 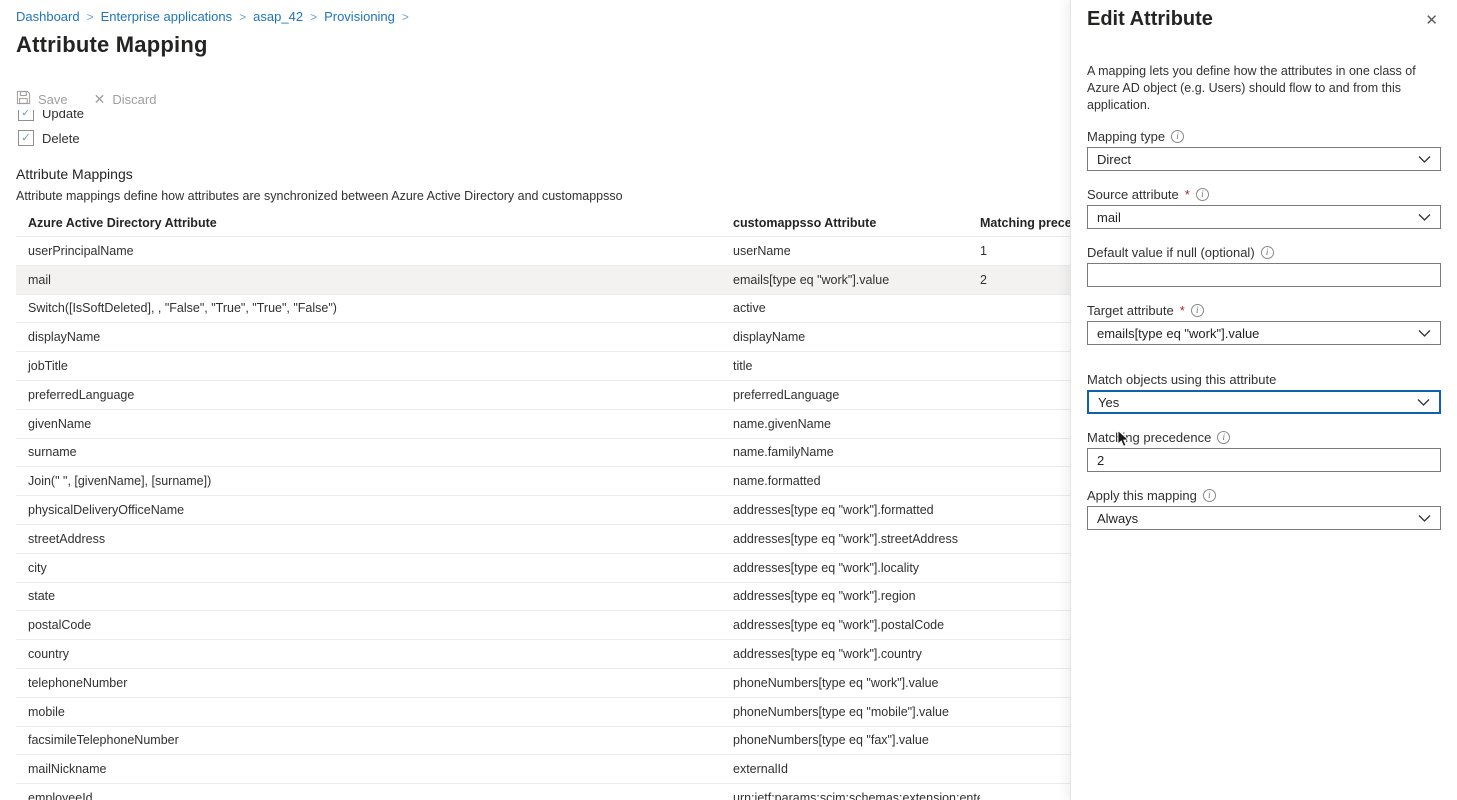 What do you see at coordinates (278, 16) in the screenshot?
I see `breadcrumb-link-asap-42: asap_42` at bounding box center [278, 16].